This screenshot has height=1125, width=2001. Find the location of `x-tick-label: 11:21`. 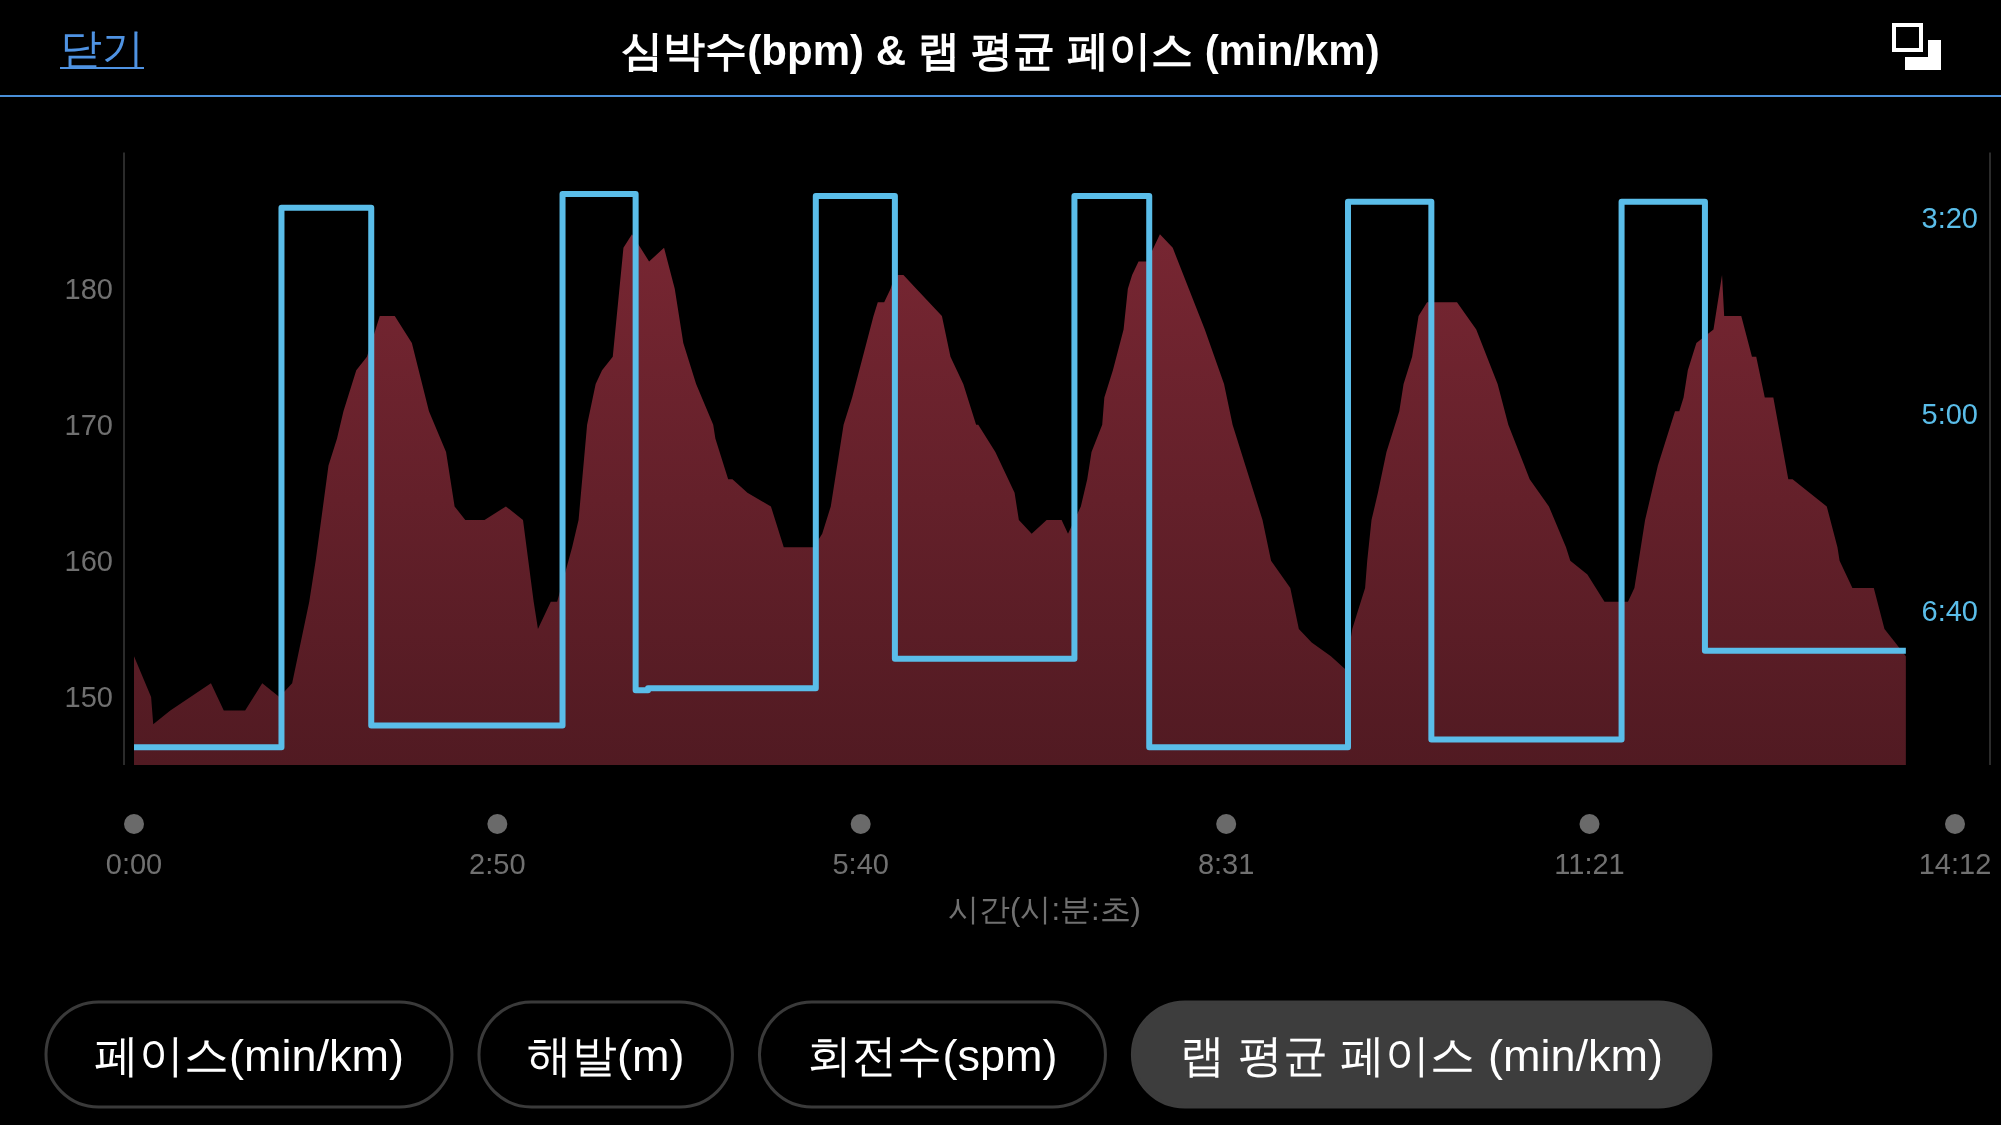

x-tick-label: 11:21 is located at coordinates (1589, 864).